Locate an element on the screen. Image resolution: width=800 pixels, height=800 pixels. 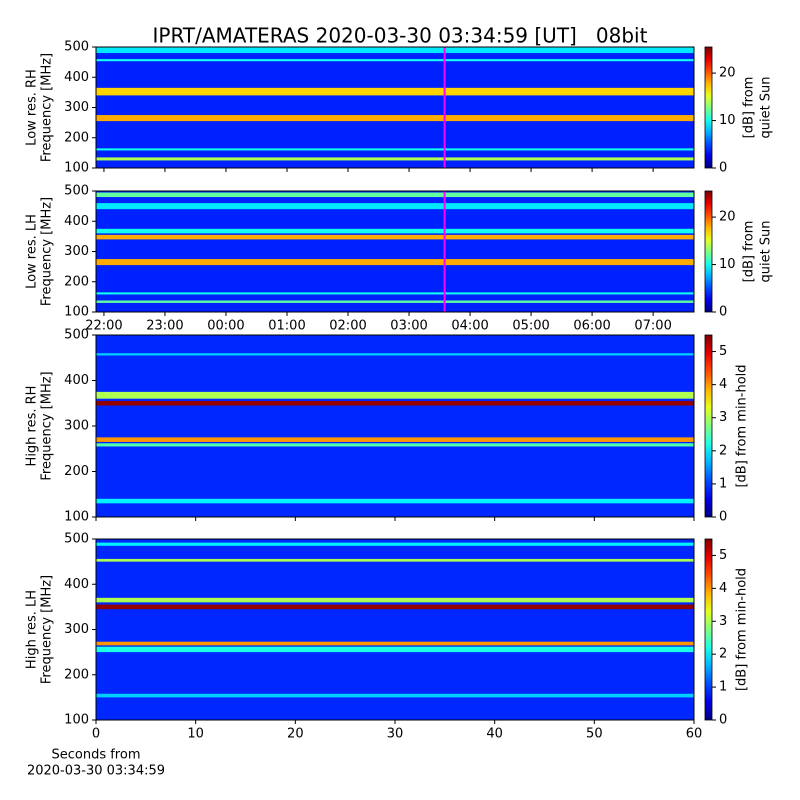
y-axis-label: High res. LH is located at coordinates (32, 629).